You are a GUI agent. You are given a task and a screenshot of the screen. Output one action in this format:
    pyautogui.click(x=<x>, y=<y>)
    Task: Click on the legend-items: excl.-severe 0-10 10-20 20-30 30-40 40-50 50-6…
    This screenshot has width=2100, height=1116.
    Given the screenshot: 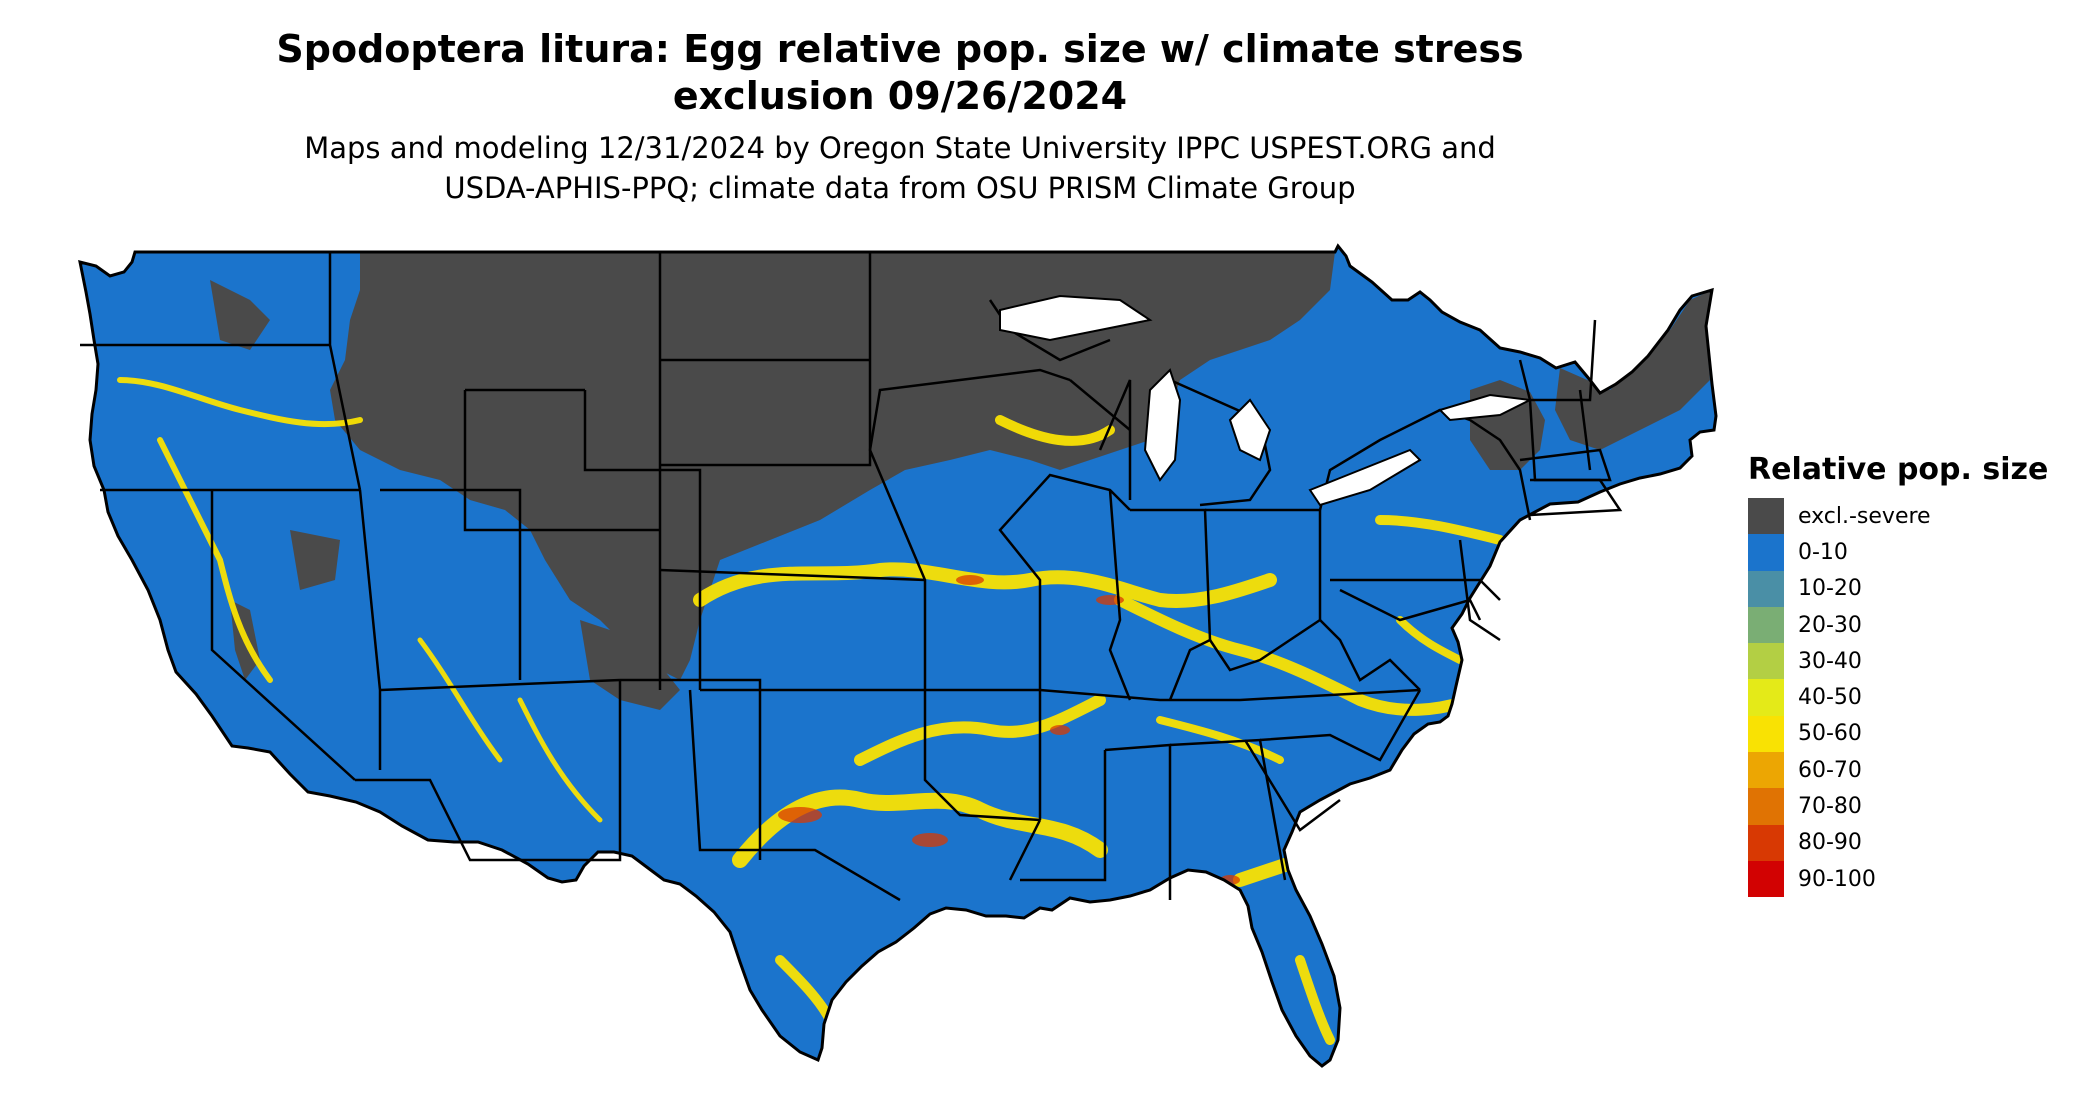 What is the action you would take?
    pyautogui.click(x=1898, y=698)
    